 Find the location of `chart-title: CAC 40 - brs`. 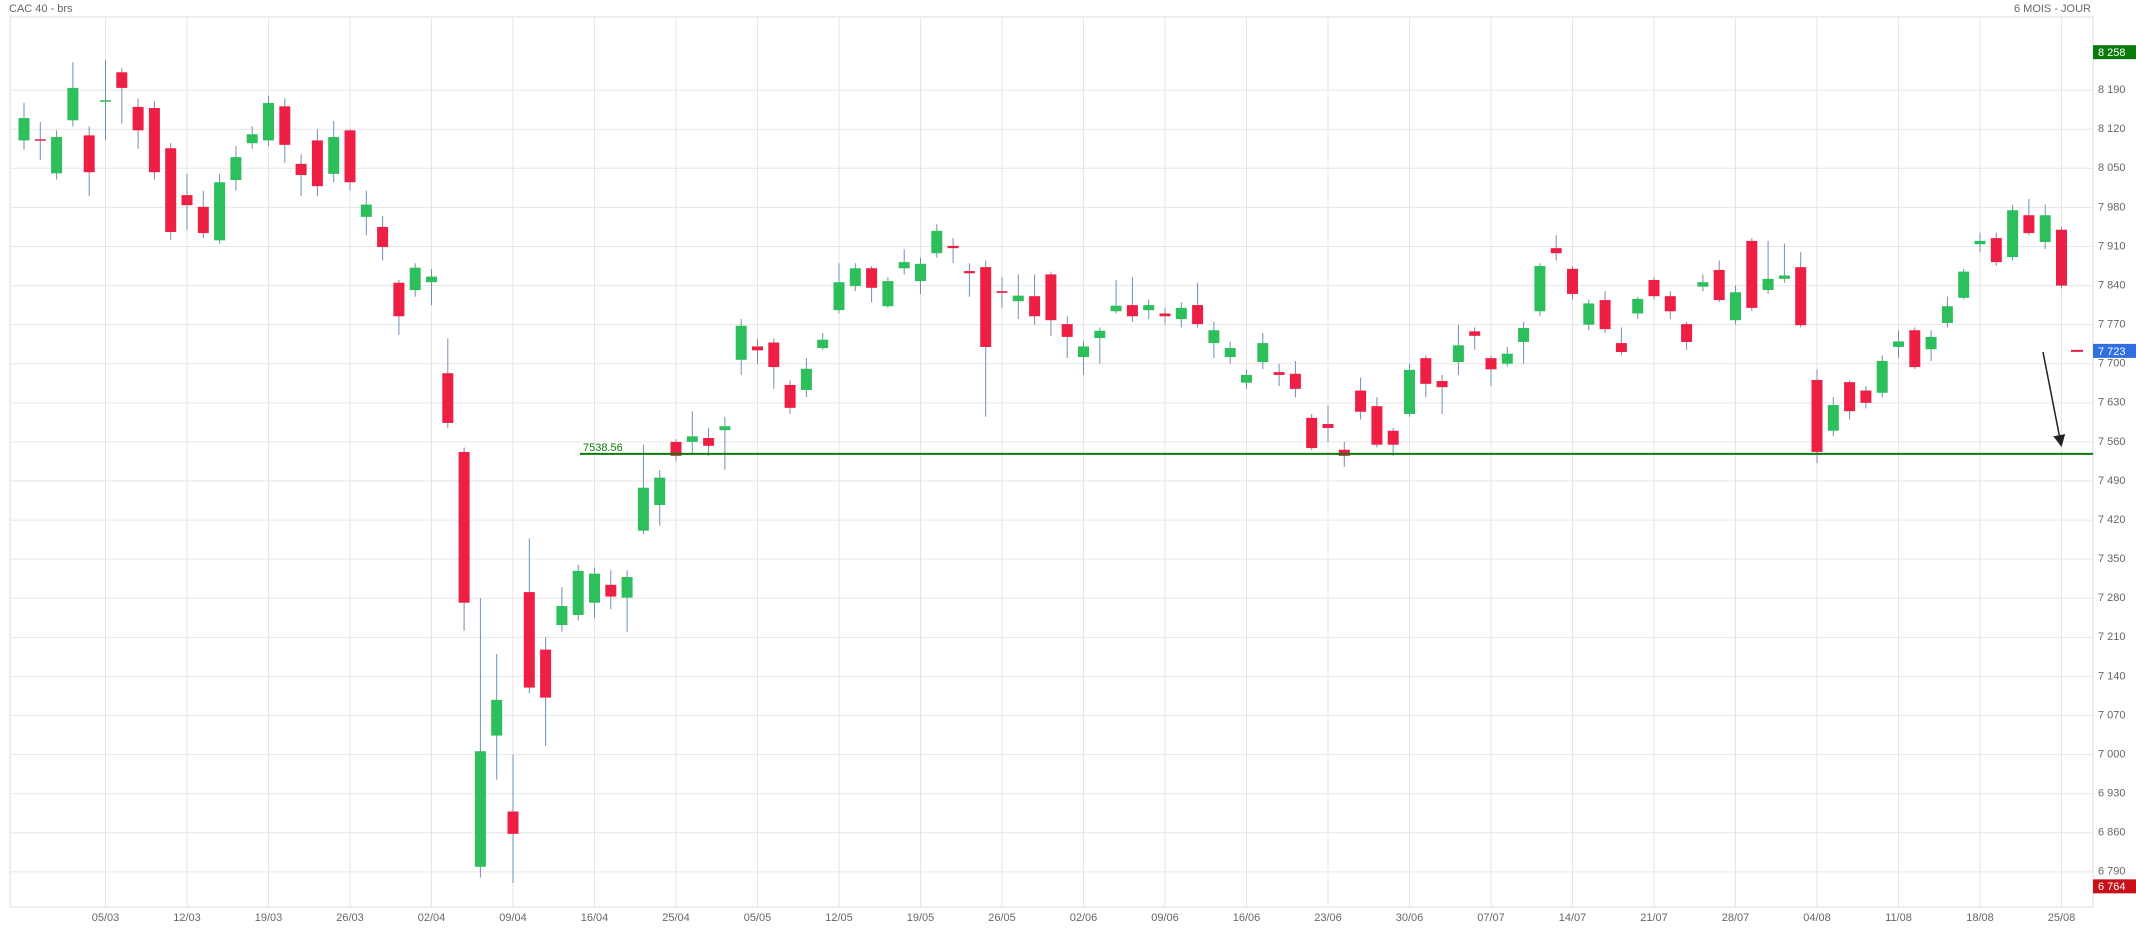

chart-title: CAC 40 - brs is located at coordinates (41, 9).